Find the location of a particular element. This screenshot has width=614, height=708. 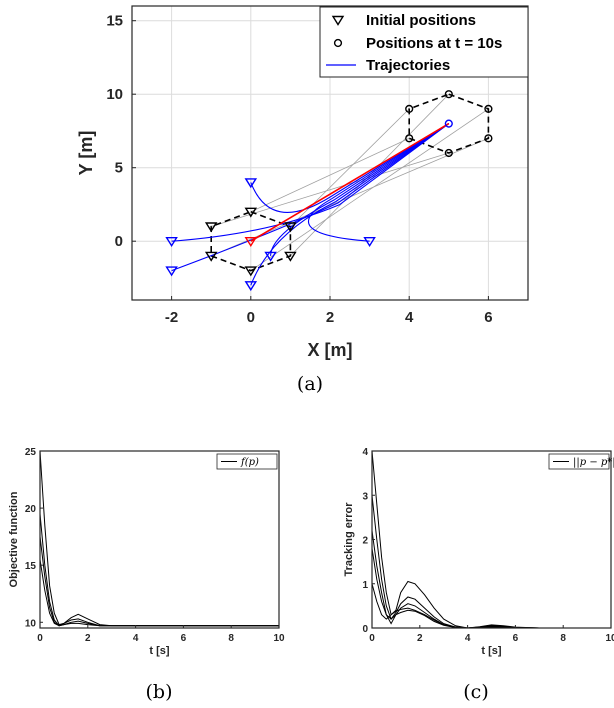

x-axis-label: X [m] is located at coordinates (330, 350).